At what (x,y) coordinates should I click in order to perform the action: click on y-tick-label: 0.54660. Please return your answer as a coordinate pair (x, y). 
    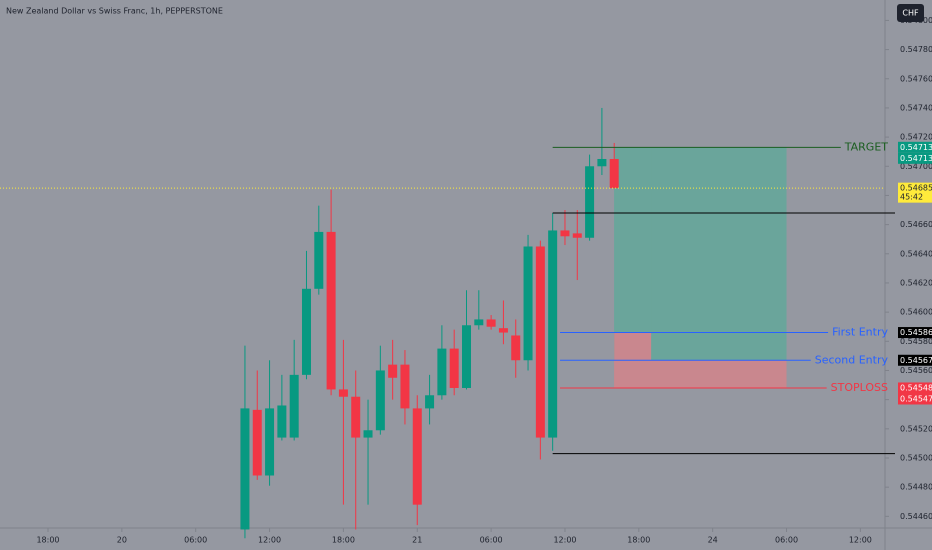
    Looking at the image, I should click on (916, 224).